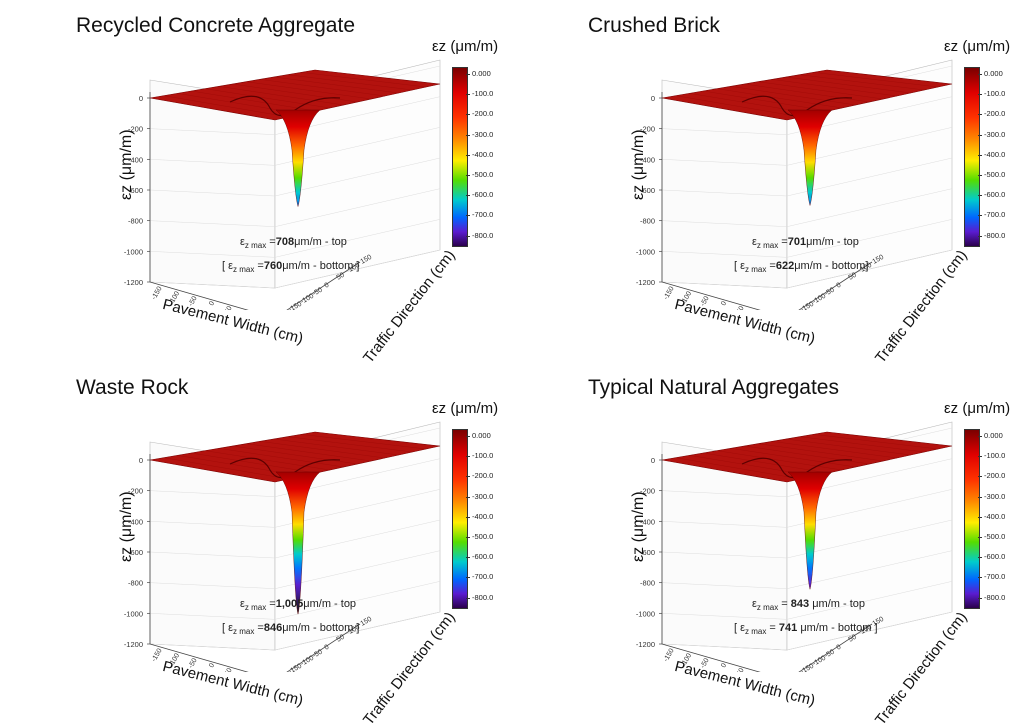 This screenshot has height=728, width=1024. Describe the element at coordinates (290, 604) in the screenshot. I see `strain-value: 1,005` at that location.